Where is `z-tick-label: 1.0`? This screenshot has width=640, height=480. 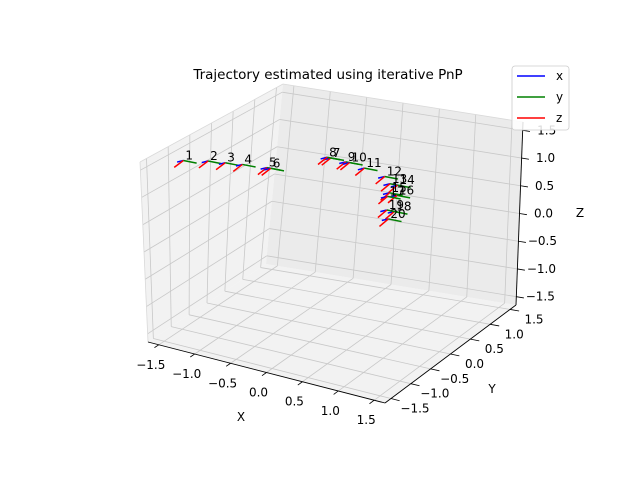 z-tick-label: 1.0 is located at coordinates (545, 158).